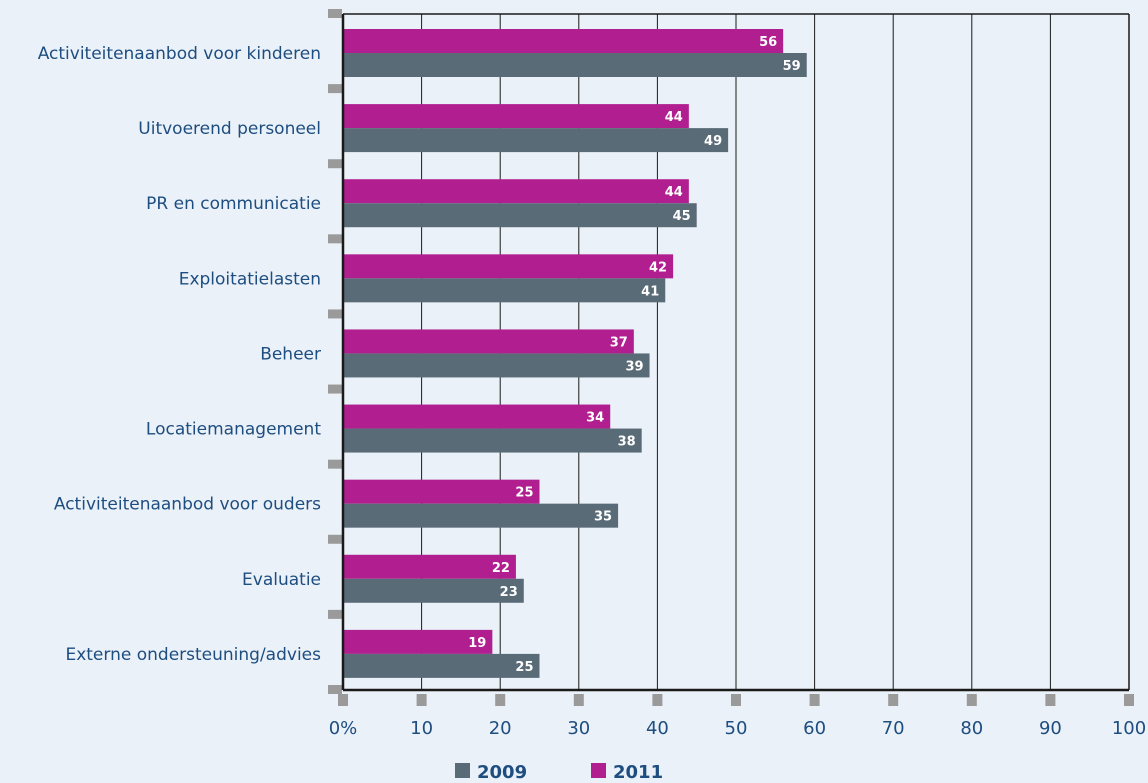  What do you see at coordinates (792, 66) in the screenshot?
I see `bar-value-label: 59` at bounding box center [792, 66].